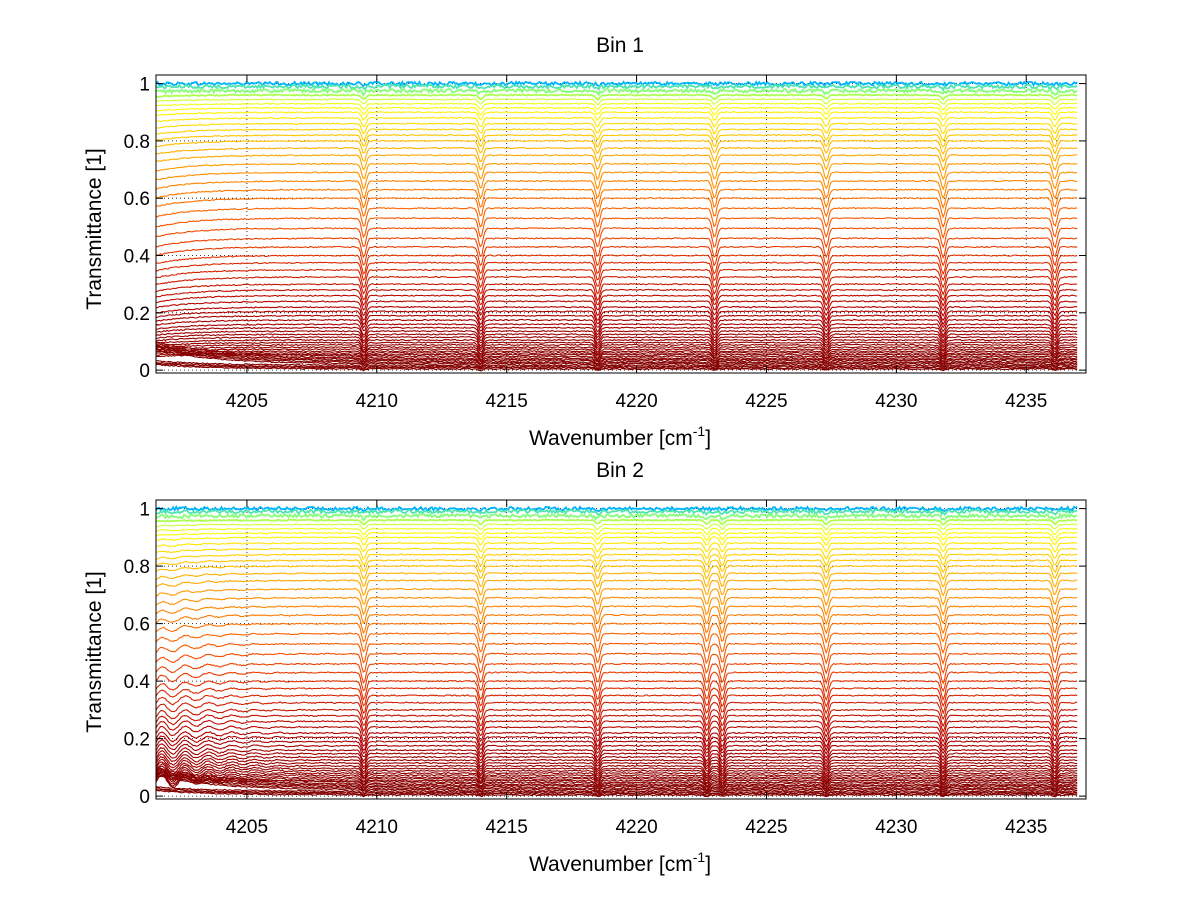 This screenshot has width=1200, height=901. I want to click on bin2-ytick-label-3: 0.6, so click(137, 625).